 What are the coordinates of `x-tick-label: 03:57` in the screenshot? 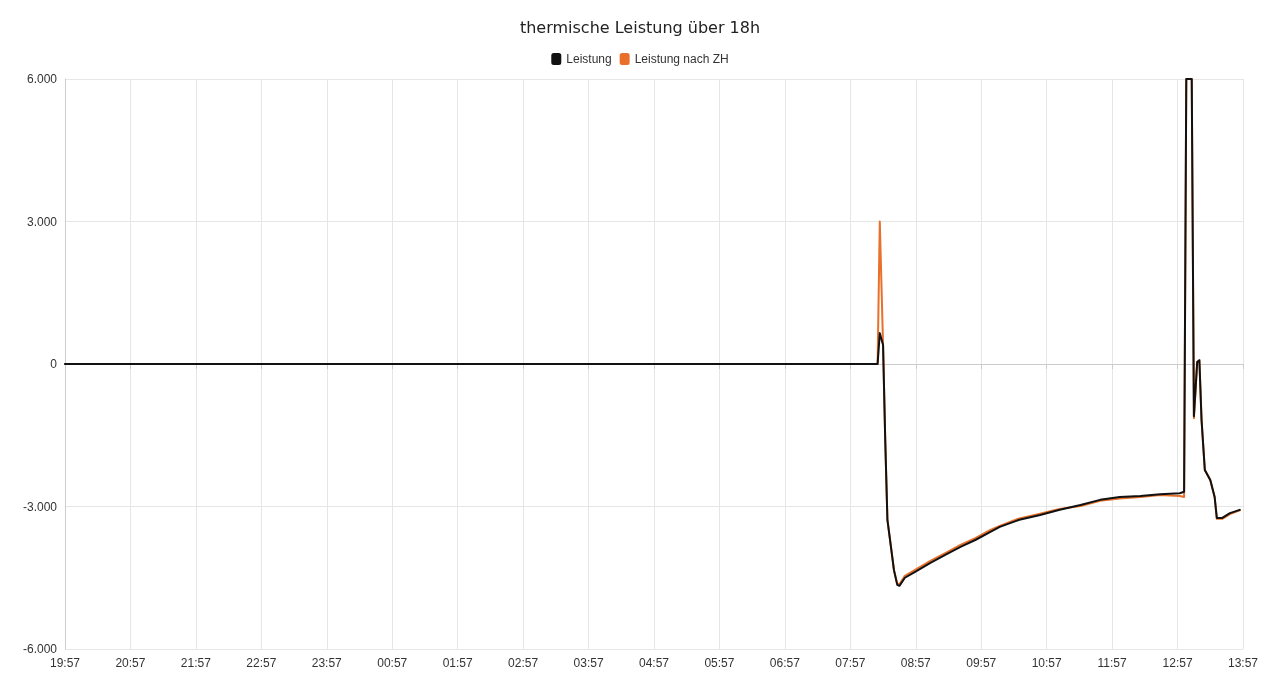 It's located at (588, 663).